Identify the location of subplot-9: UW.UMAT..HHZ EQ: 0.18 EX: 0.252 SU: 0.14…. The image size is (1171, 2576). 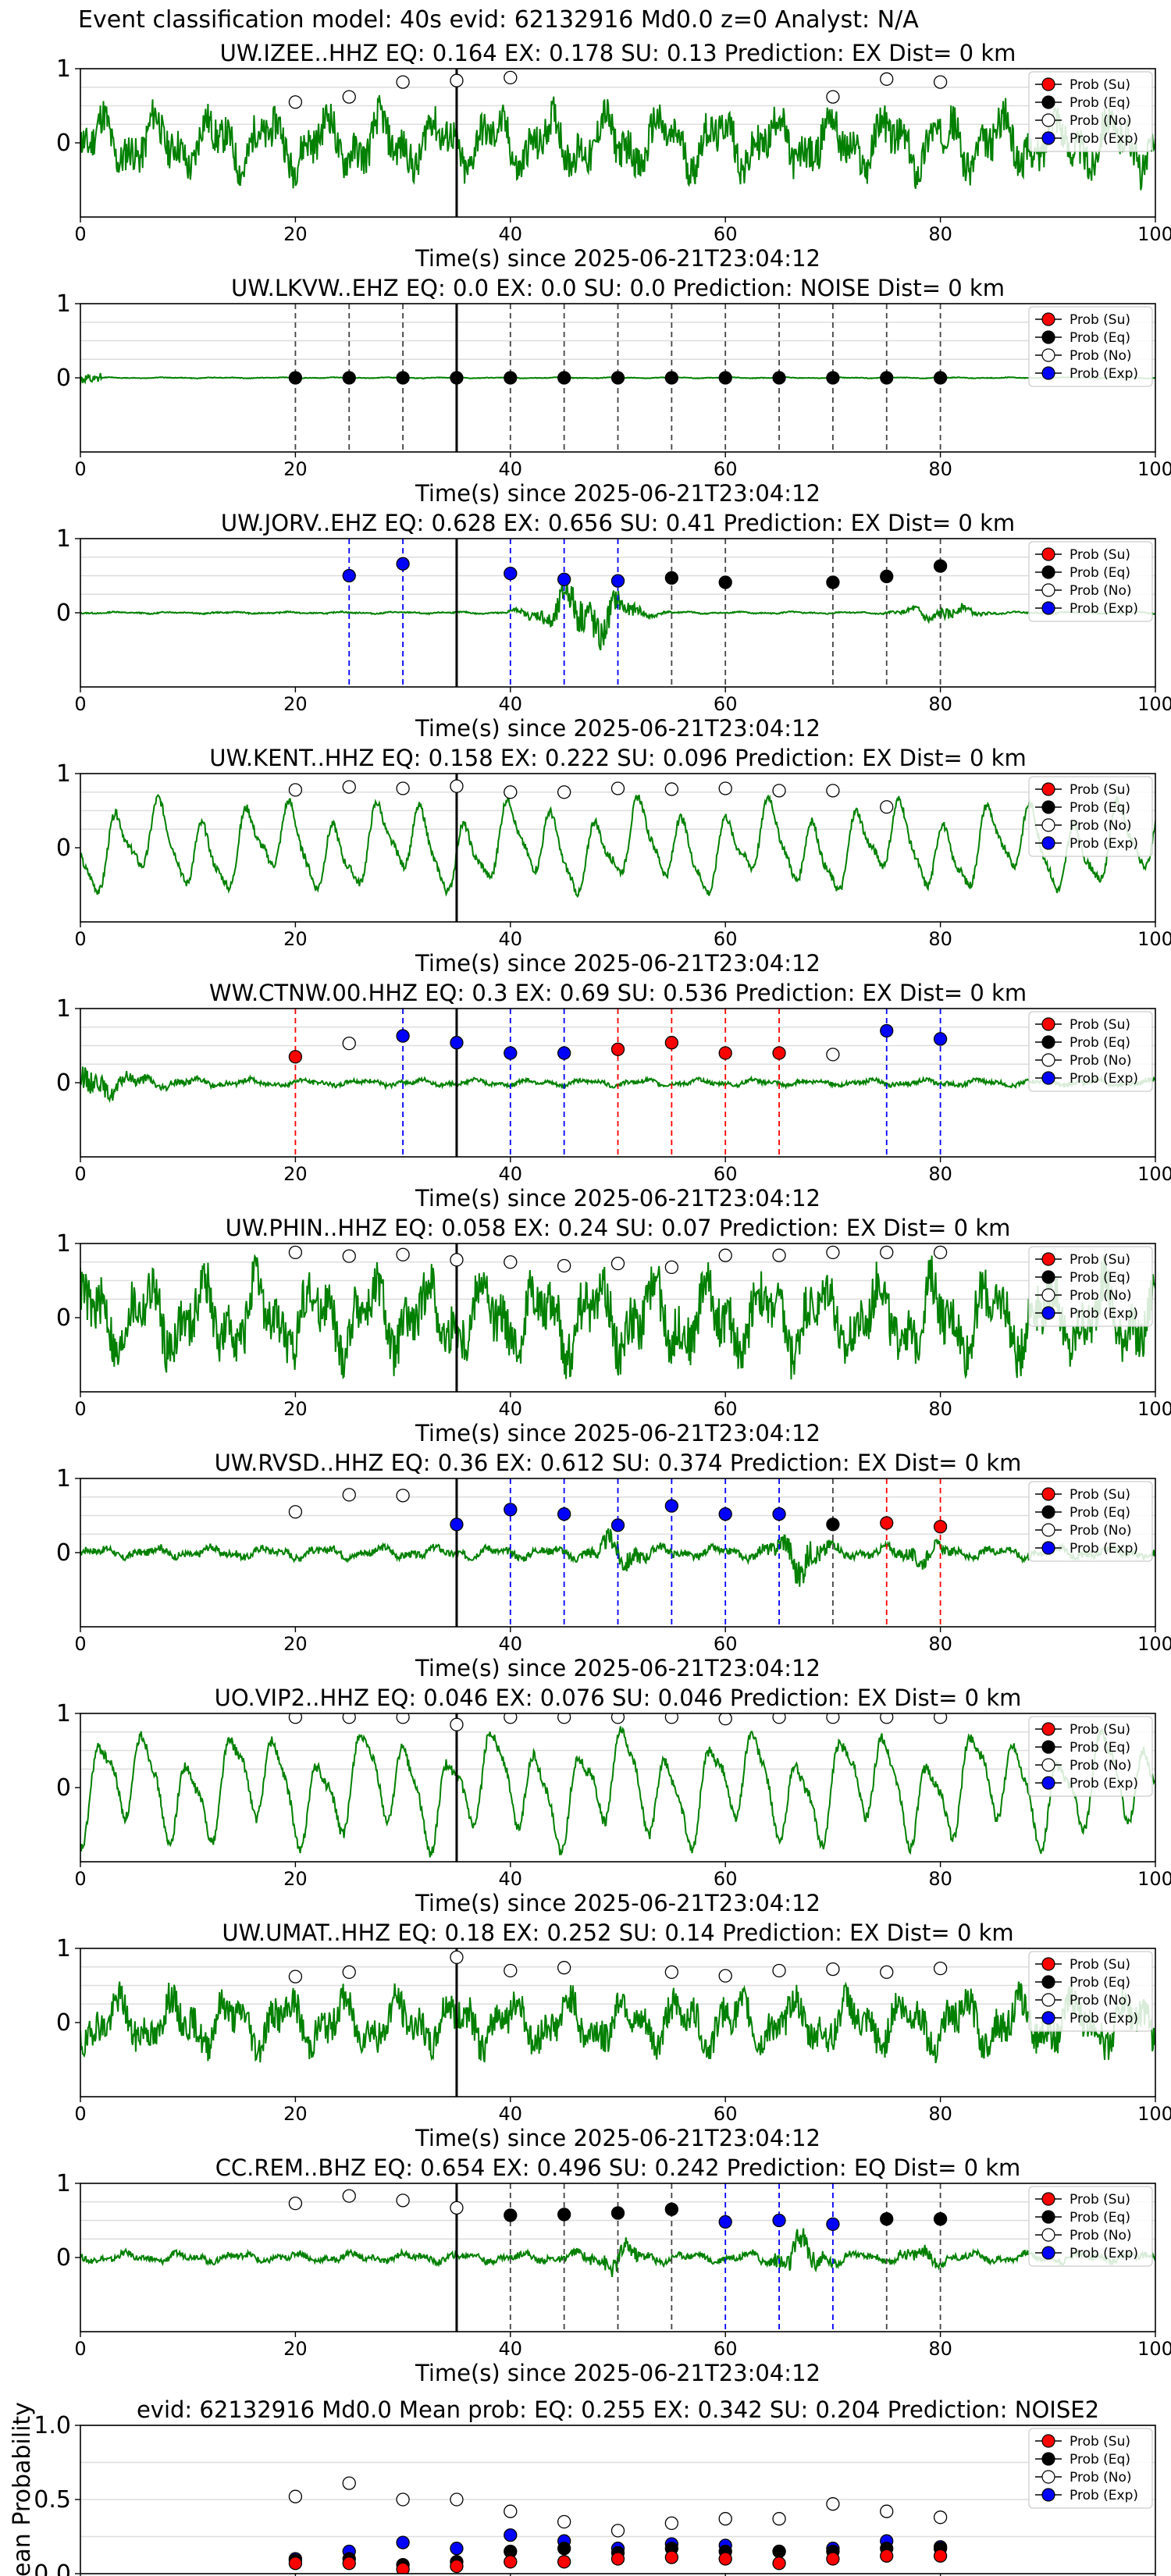
(613, 2036).